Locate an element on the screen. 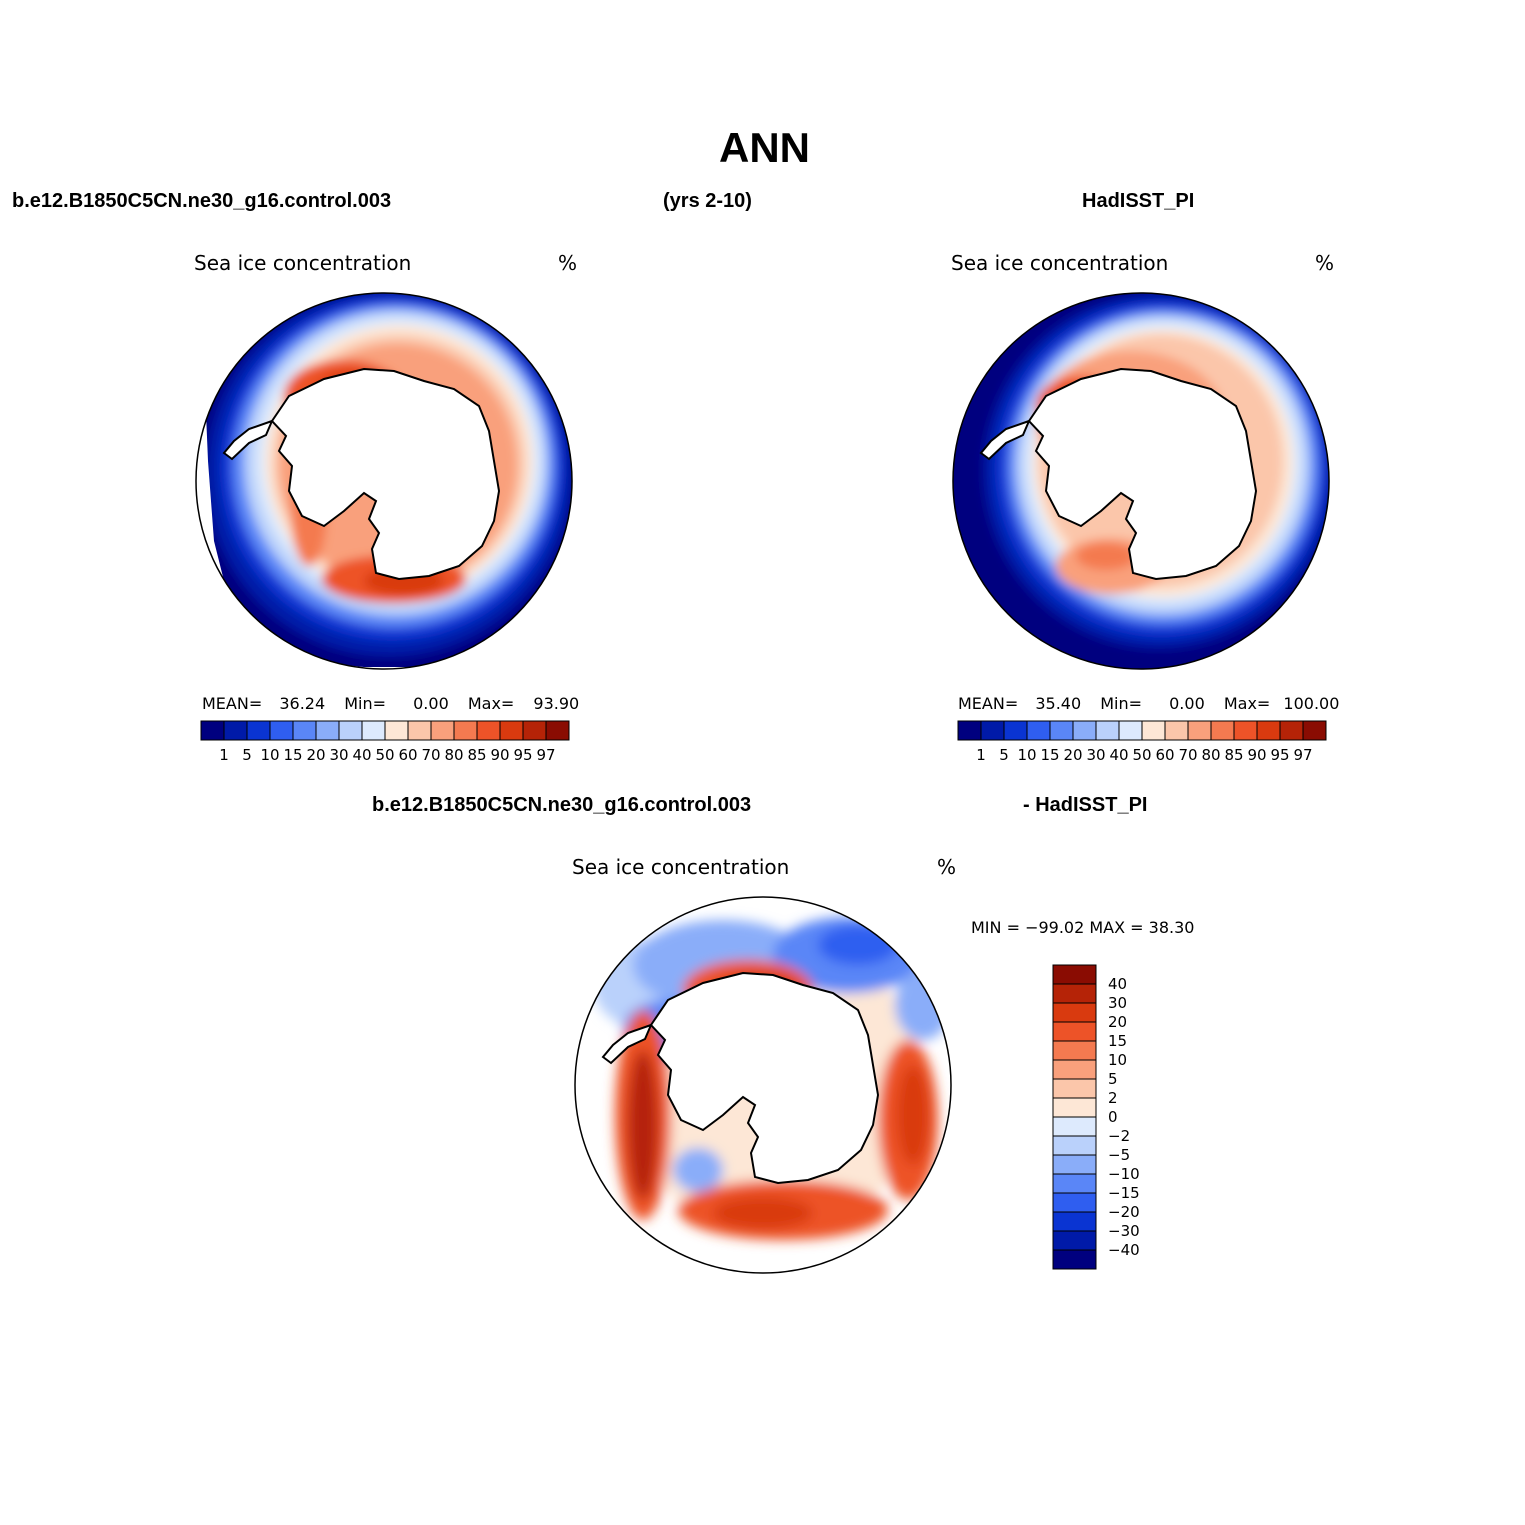 The height and width of the screenshot is (1525, 1525). obs-stats: MEAN= 35.40 Min= 0.00 Max= 100.00 is located at coordinates (1148, 703).